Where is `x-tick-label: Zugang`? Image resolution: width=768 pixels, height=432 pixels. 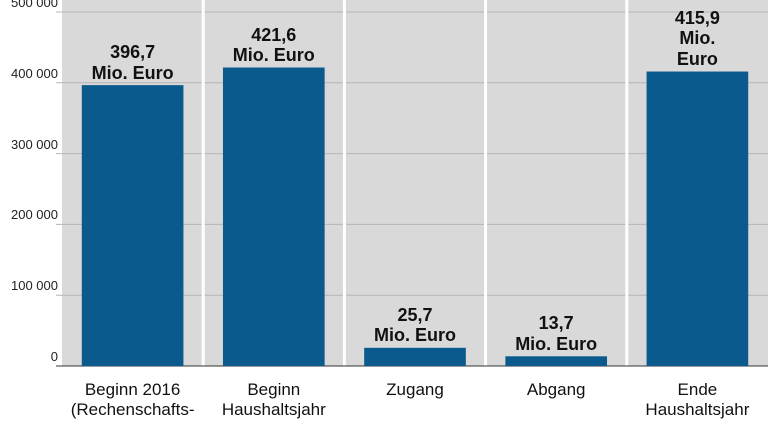
x-tick-label: Zugang is located at coordinates (415, 389).